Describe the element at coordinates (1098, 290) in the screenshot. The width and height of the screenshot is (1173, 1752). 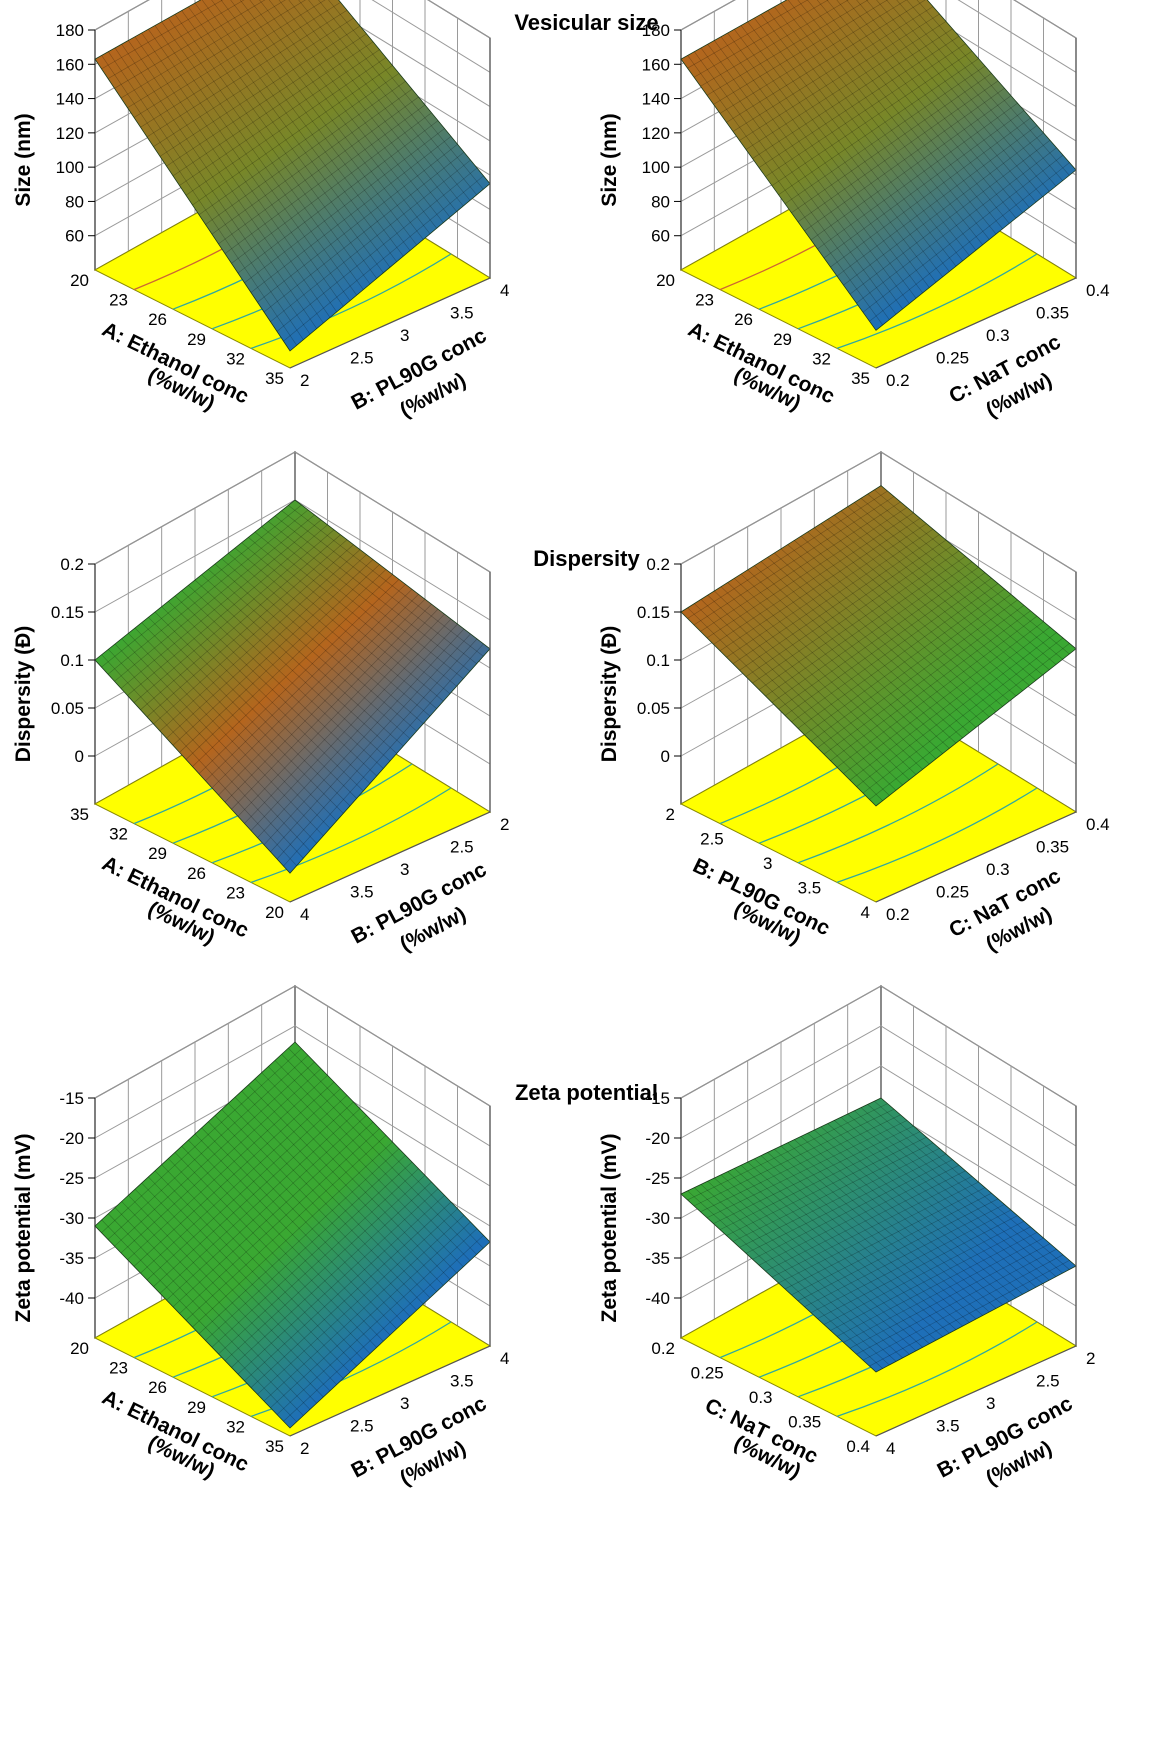
I see `right-axis-tick-label: 0.4` at that location.